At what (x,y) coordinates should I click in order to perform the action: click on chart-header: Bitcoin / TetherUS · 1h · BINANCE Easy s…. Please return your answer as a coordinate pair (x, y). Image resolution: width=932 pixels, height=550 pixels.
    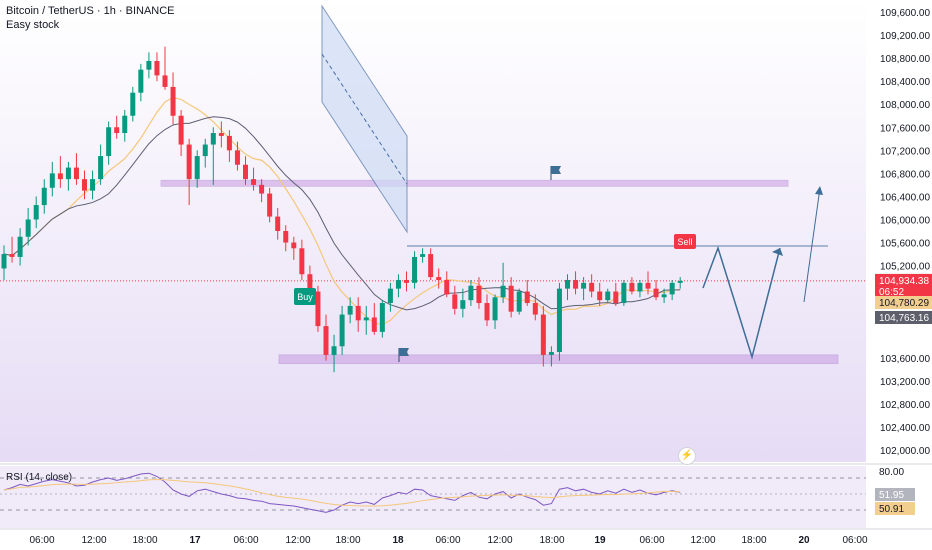
    Looking at the image, I should click on (90, 18).